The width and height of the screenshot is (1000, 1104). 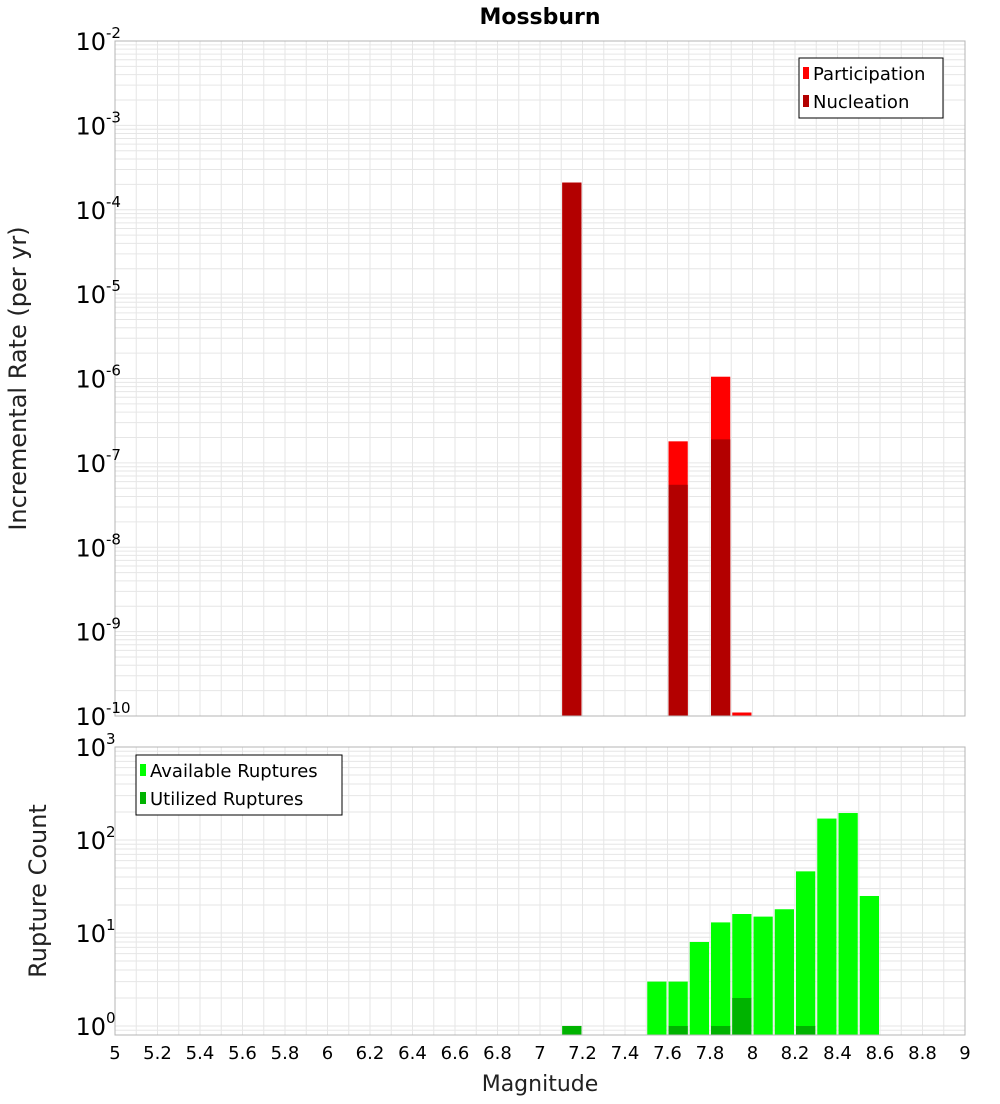 What do you see at coordinates (113, 371) in the screenshot?
I see `y-tick-exponent: -6` at bounding box center [113, 371].